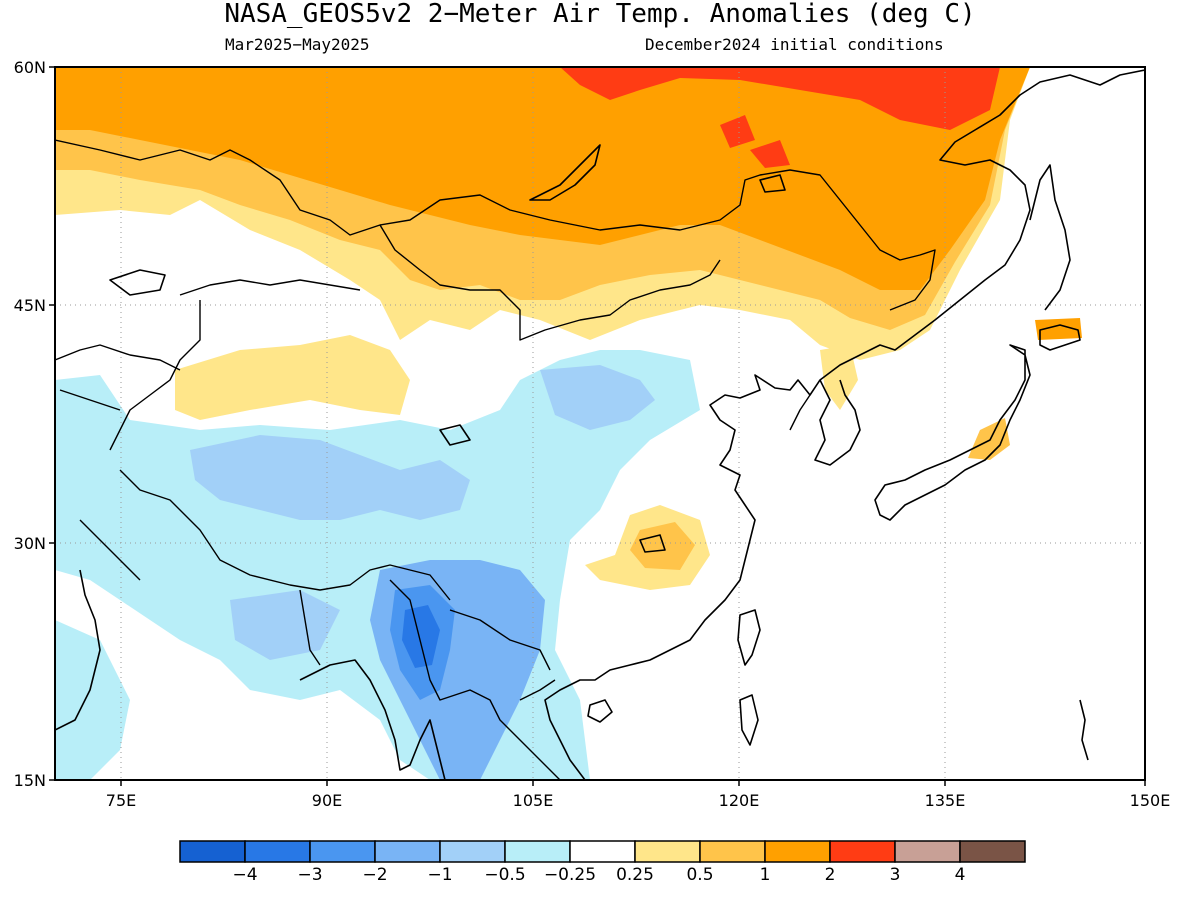  Describe the element at coordinates (895, 875) in the screenshot. I see `colorbar-tick-label: 3` at that location.